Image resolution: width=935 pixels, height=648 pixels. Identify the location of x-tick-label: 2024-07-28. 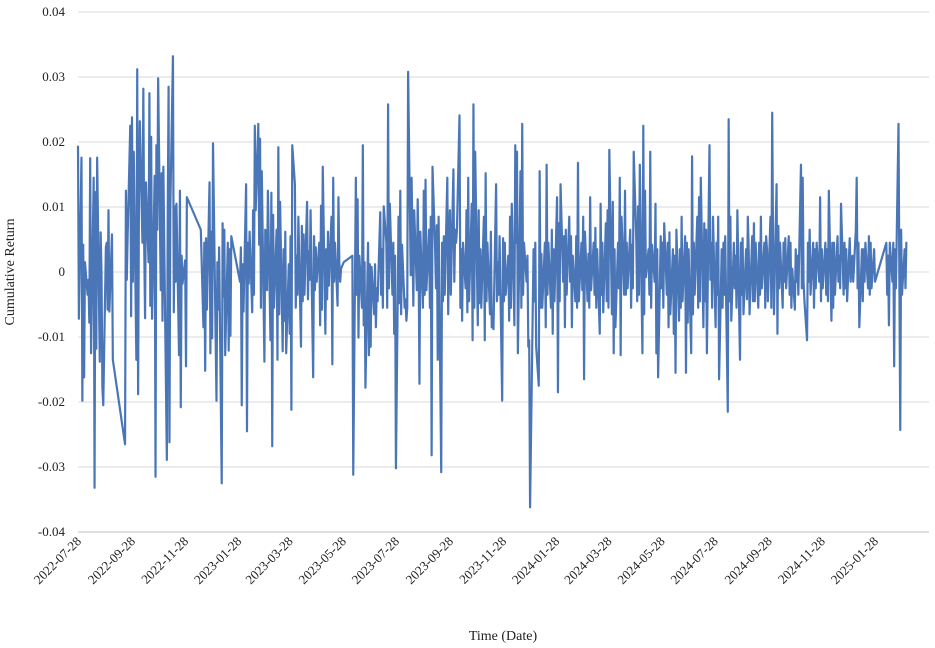
(694, 561).